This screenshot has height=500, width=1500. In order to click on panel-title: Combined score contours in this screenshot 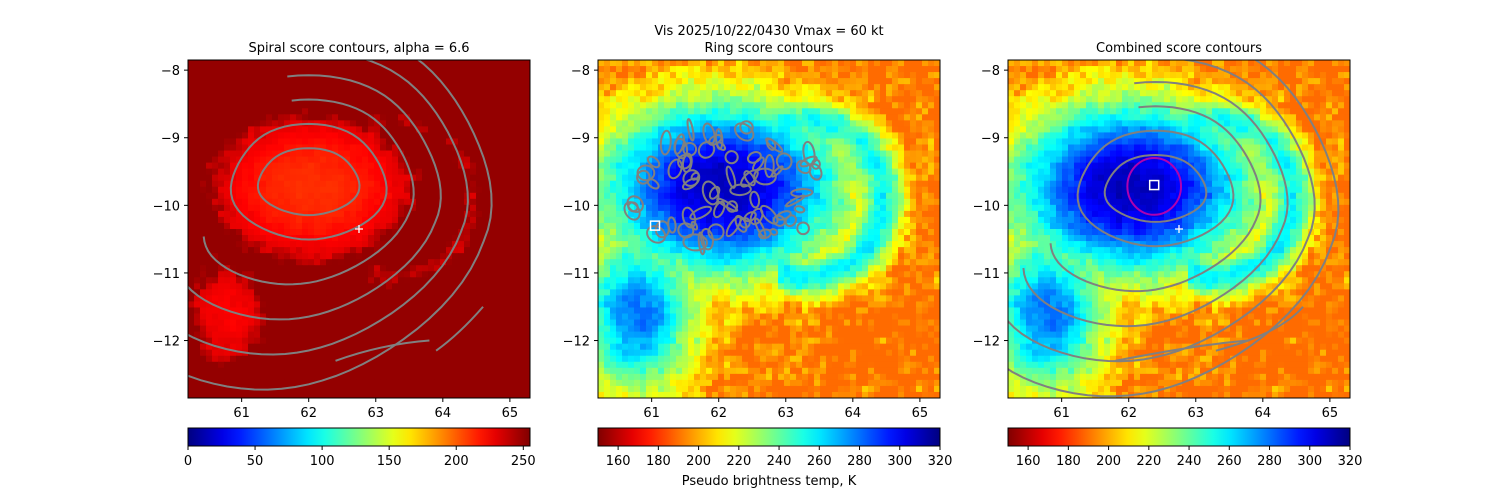, I will do `click(1179, 48)`.